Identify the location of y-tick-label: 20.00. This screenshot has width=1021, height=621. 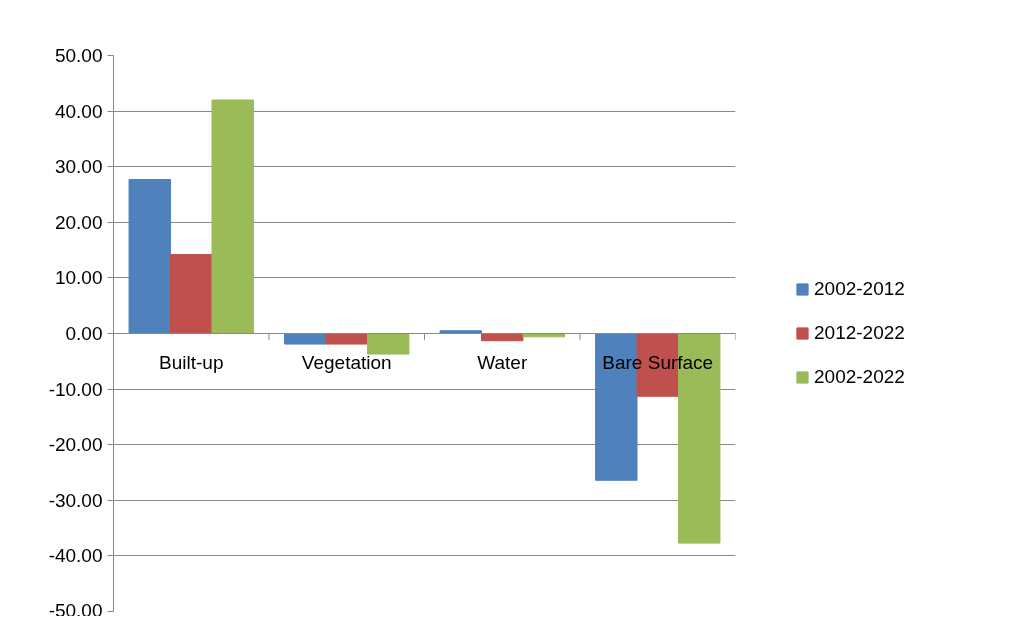
(78, 222).